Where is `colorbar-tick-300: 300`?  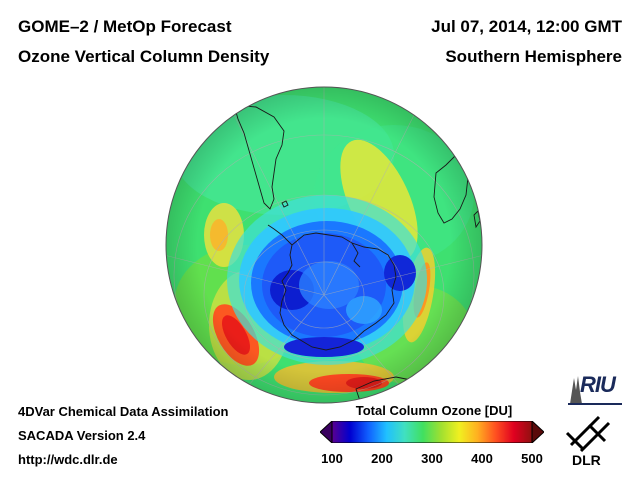 colorbar-tick-300: 300 is located at coordinates (432, 458).